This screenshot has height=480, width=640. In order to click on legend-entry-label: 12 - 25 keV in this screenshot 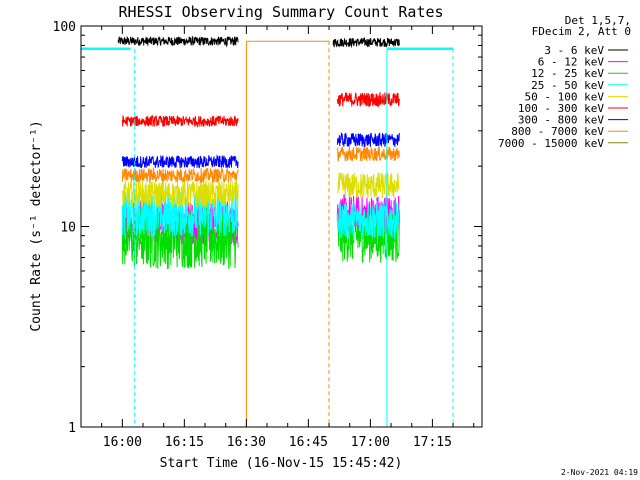, I will do `click(567, 73)`.